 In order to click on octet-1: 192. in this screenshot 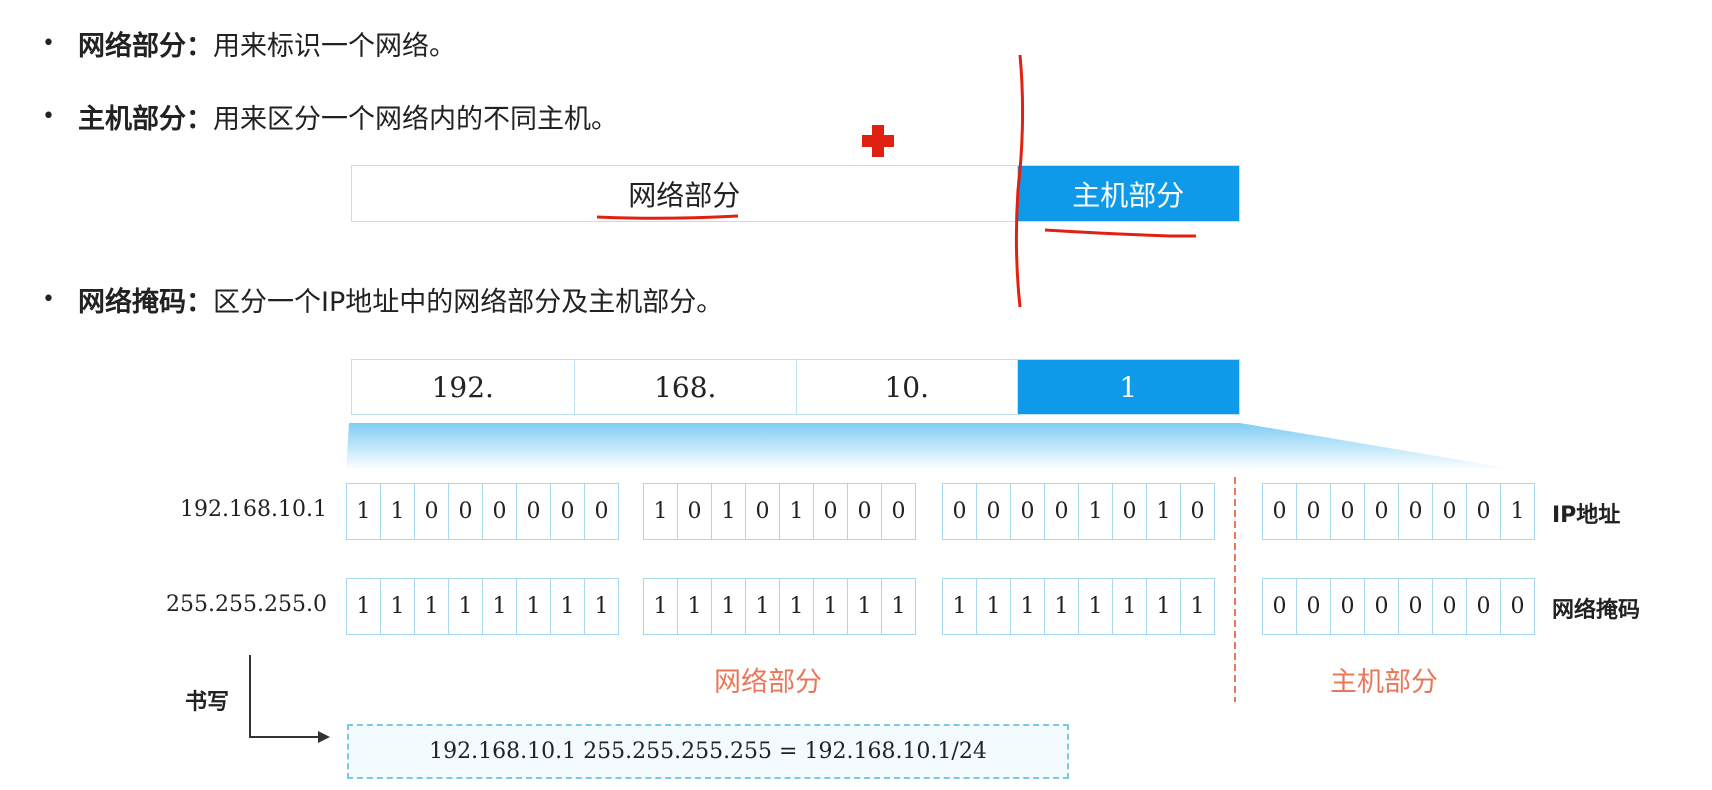, I will do `click(463, 387)`.